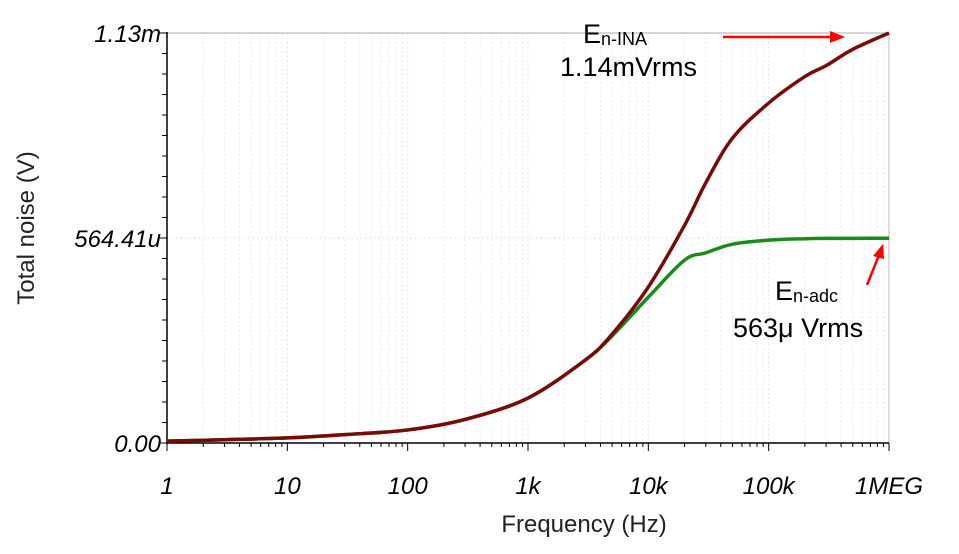 The image size is (959, 554). Describe the element at coordinates (166, 486) in the screenshot. I see `x-tick-label: 1` at that location.